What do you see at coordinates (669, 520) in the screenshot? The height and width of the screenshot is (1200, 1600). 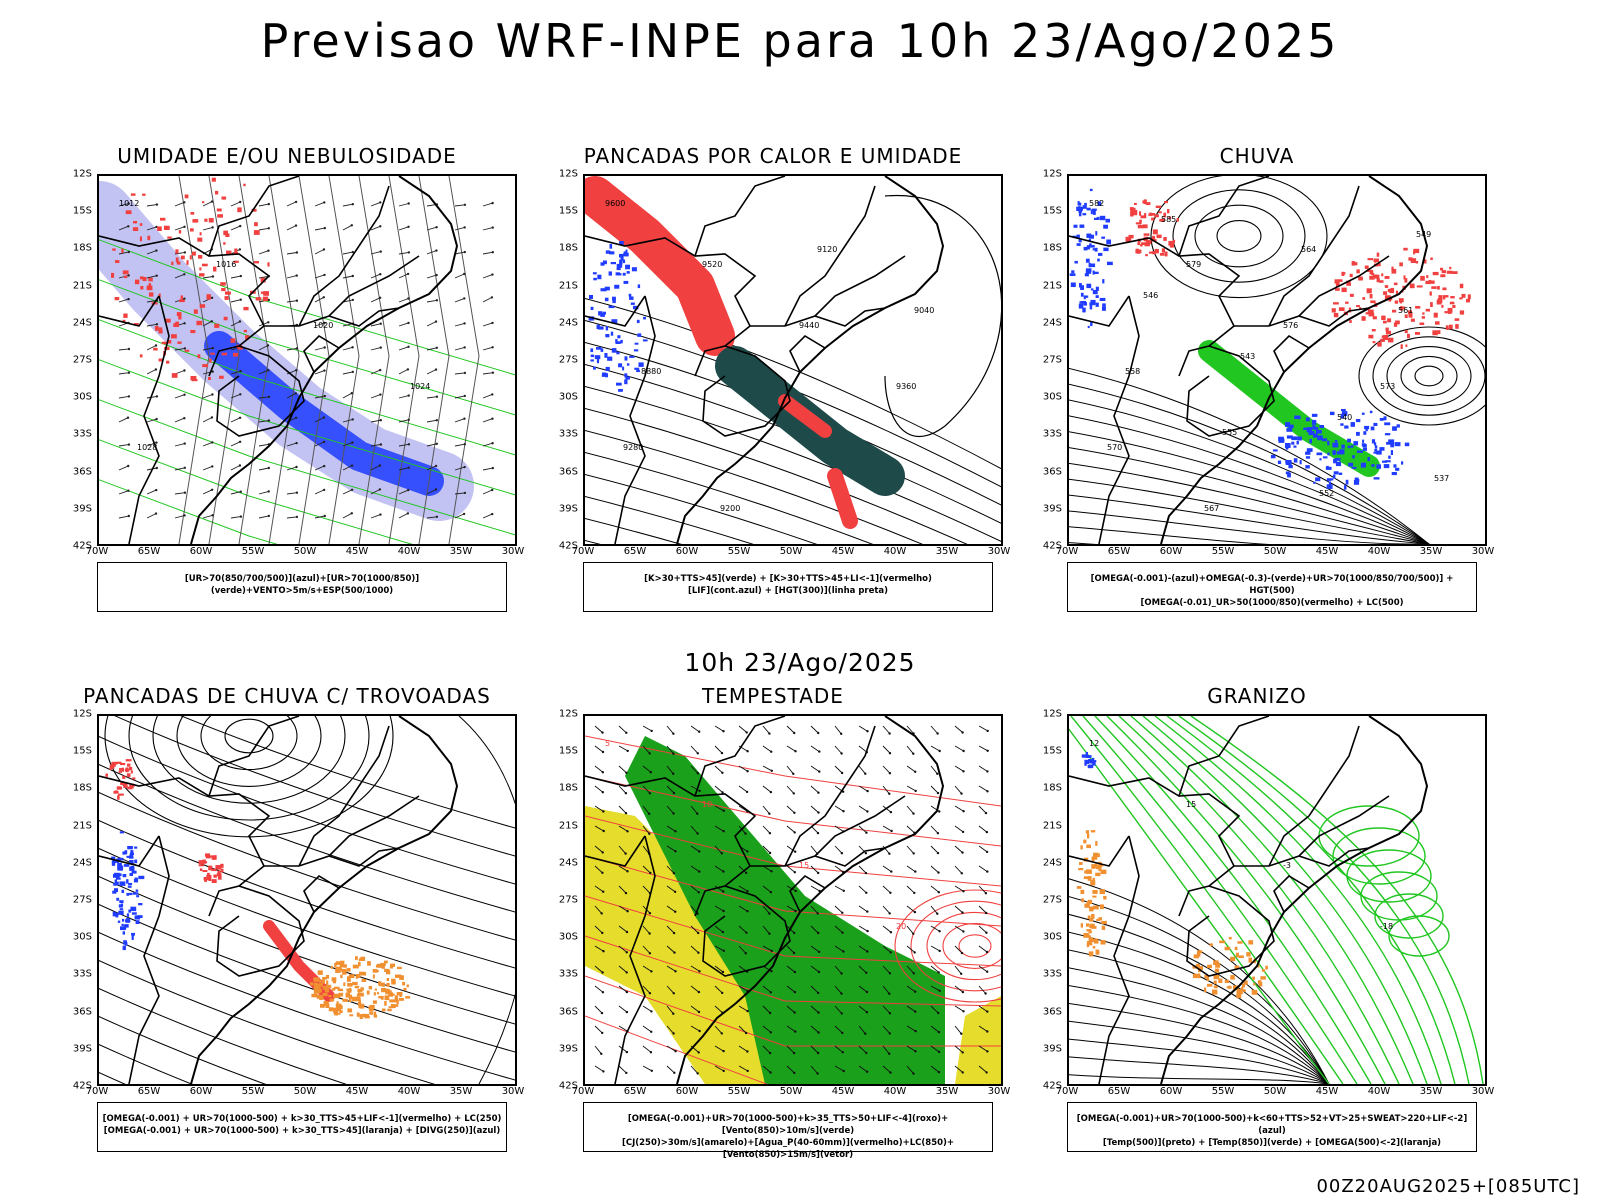 I see `hgt300-contour` at bounding box center [669, 520].